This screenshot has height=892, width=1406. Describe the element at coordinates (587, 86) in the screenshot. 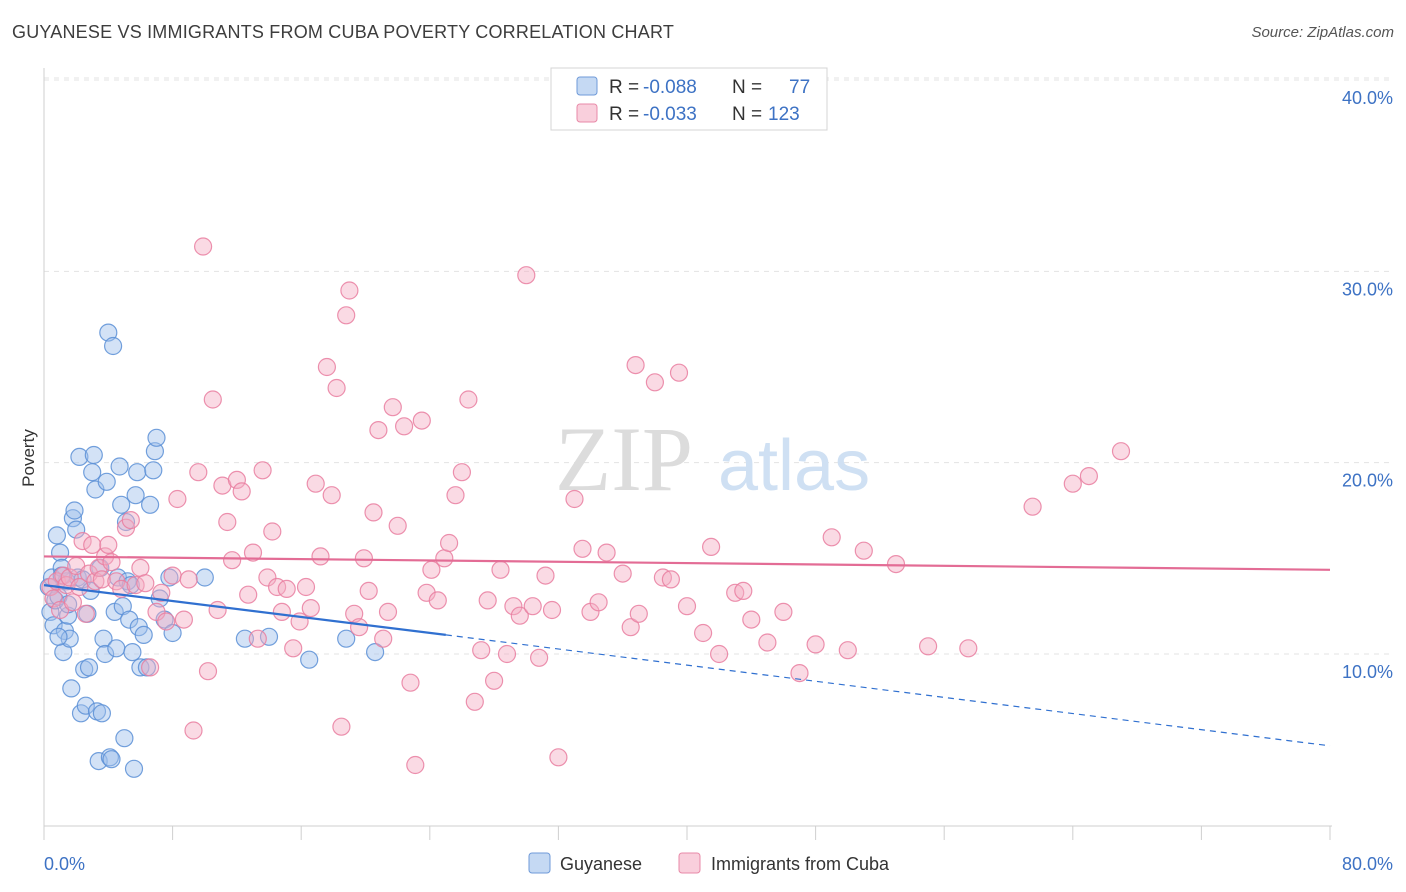

I see `legend-swatch-guyanese` at that location.